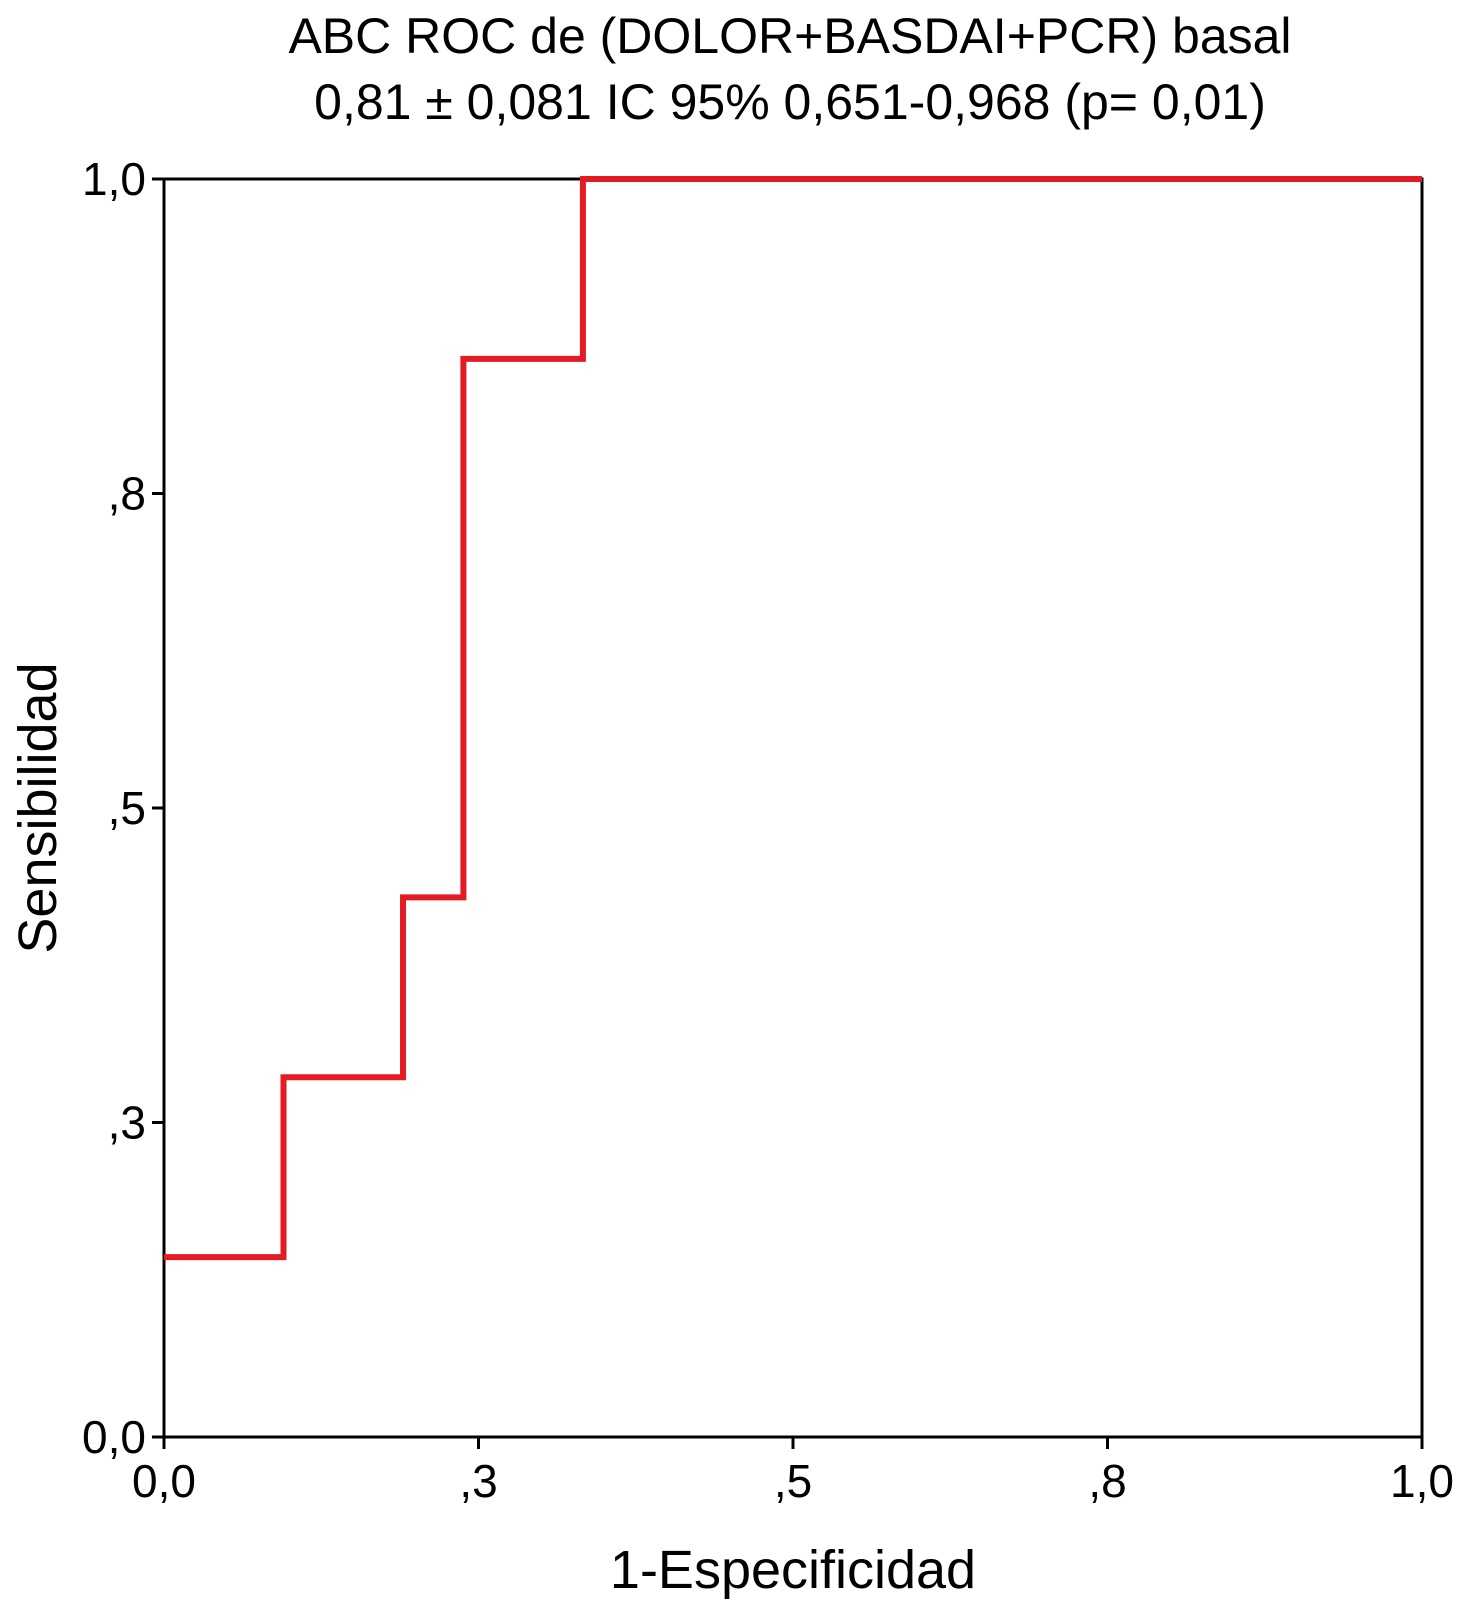 This screenshot has width=1465, height=1611. What do you see at coordinates (114, 179) in the screenshot?
I see `y-tick-label: 1,0` at bounding box center [114, 179].